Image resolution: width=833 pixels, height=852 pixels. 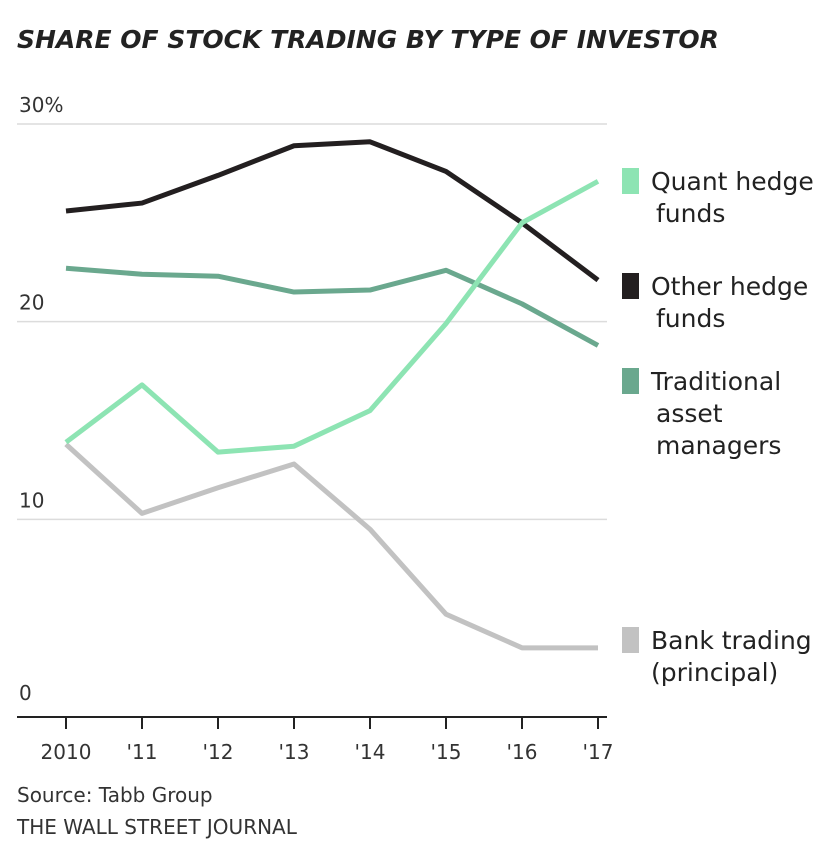 I want to click on legend-label: asset, so click(x=689, y=413).